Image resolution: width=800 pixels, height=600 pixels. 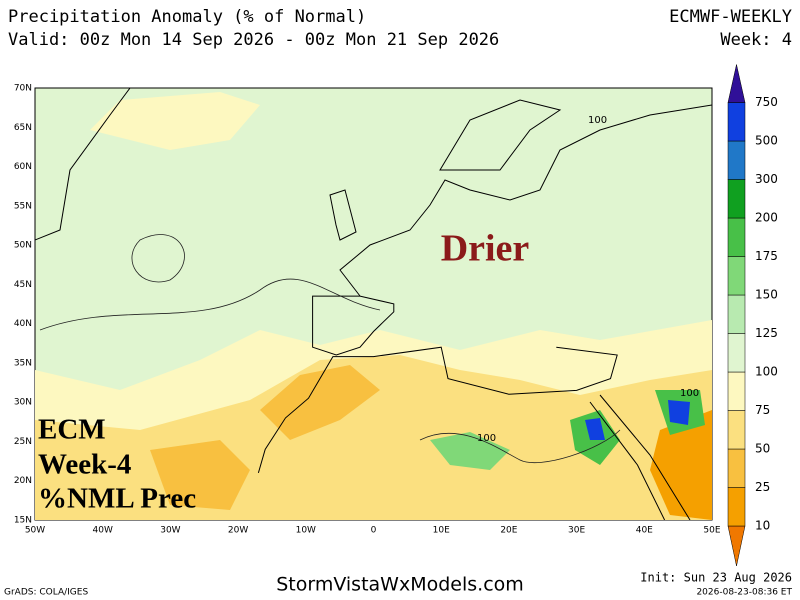 I want to click on lat-label: 40N, so click(x=23, y=324).